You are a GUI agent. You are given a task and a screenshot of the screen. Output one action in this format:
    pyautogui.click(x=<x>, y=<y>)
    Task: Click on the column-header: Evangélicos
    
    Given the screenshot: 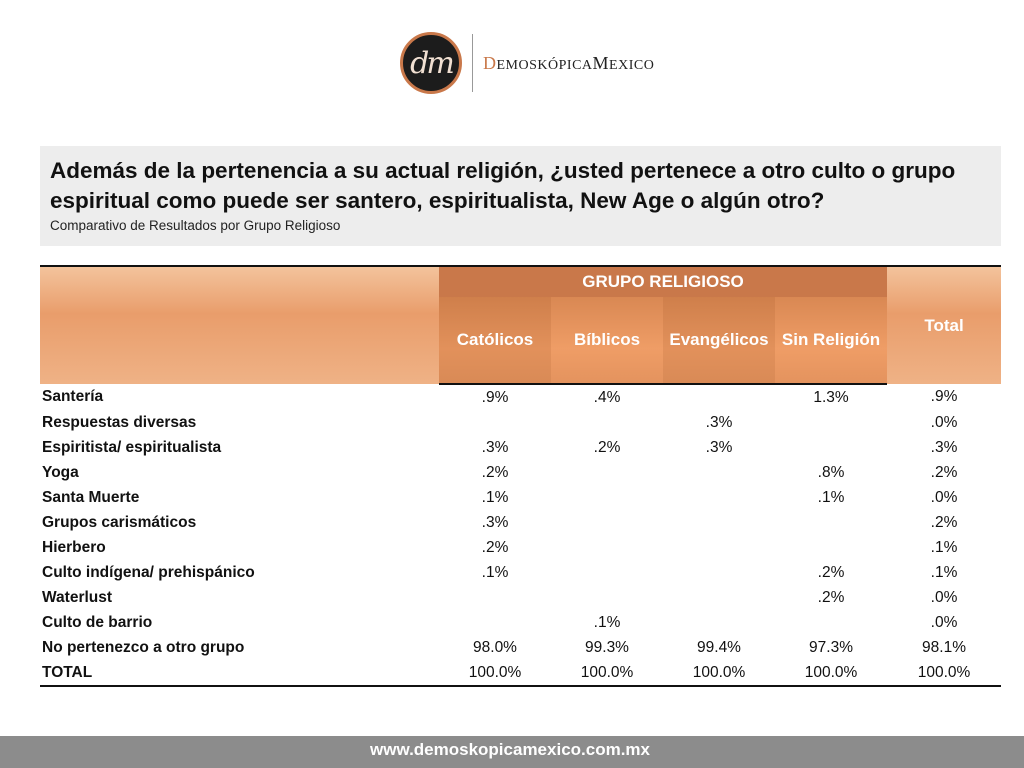 What is the action you would take?
    pyautogui.click(x=719, y=341)
    